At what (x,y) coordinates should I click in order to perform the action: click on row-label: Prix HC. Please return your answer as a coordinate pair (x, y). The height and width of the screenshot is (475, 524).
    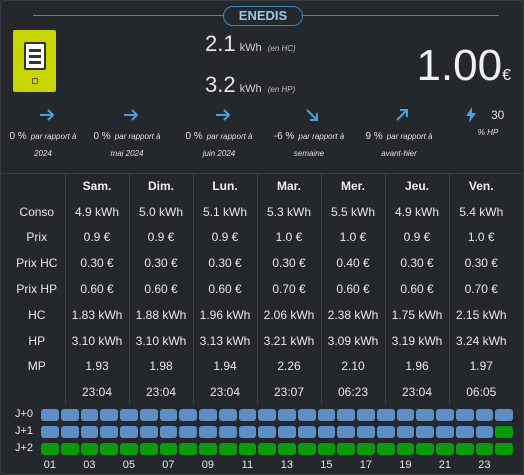
    Looking at the image, I should click on (37, 263).